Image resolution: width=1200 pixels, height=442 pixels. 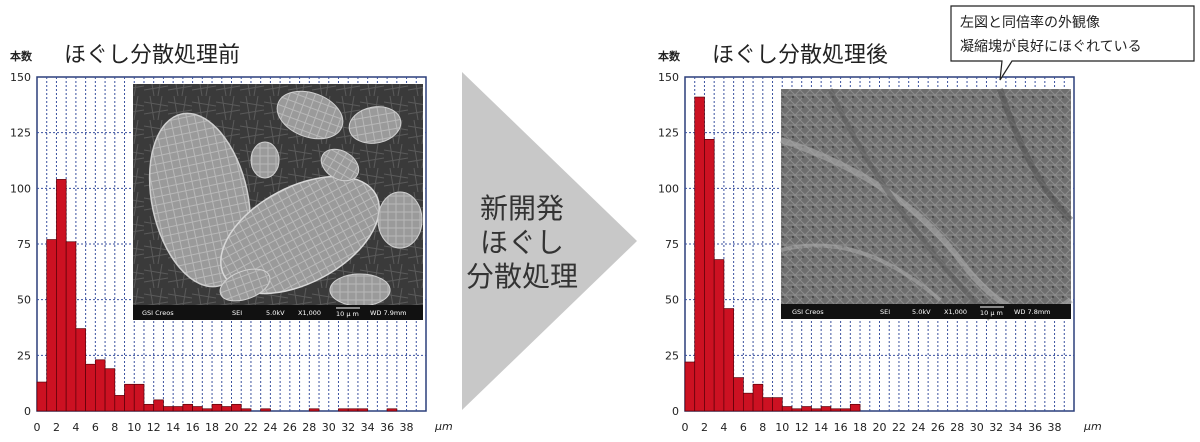 What do you see at coordinates (880, 427) in the screenshot?
I see `x-tick-label: 20` at bounding box center [880, 427].